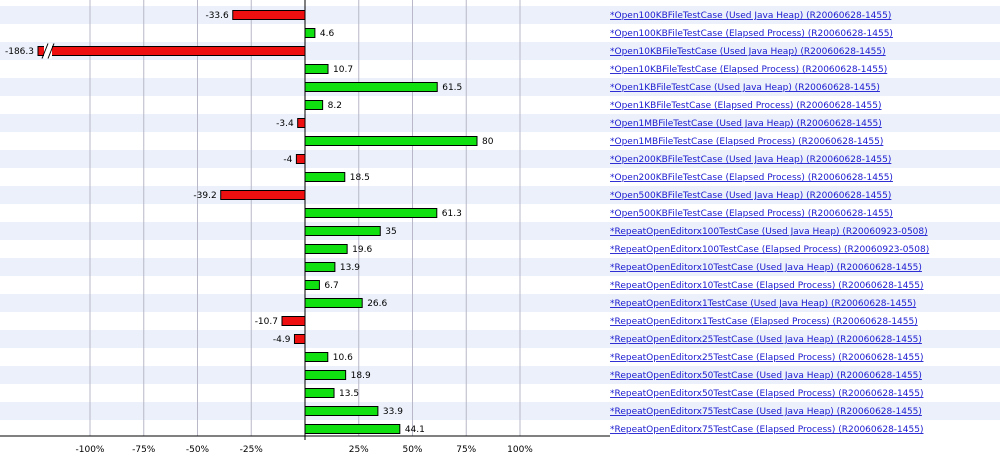  What do you see at coordinates (466, 450) in the screenshot?
I see `x-tick-label: 75%` at bounding box center [466, 450].